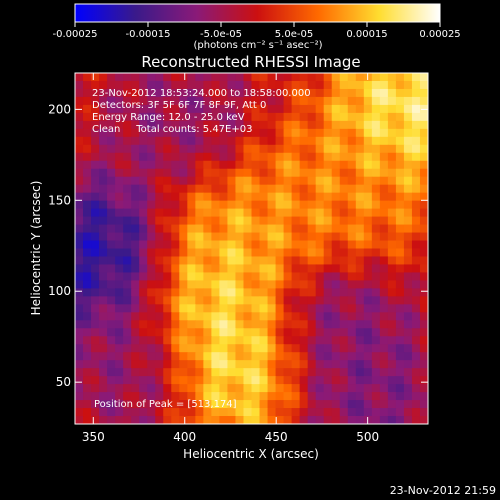 The height and width of the screenshot is (500, 500). What do you see at coordinates (250, 62) in the screenshot?
I see `chart-title: Reconstructed RHESSI Image` at bounding box center [250, 62].